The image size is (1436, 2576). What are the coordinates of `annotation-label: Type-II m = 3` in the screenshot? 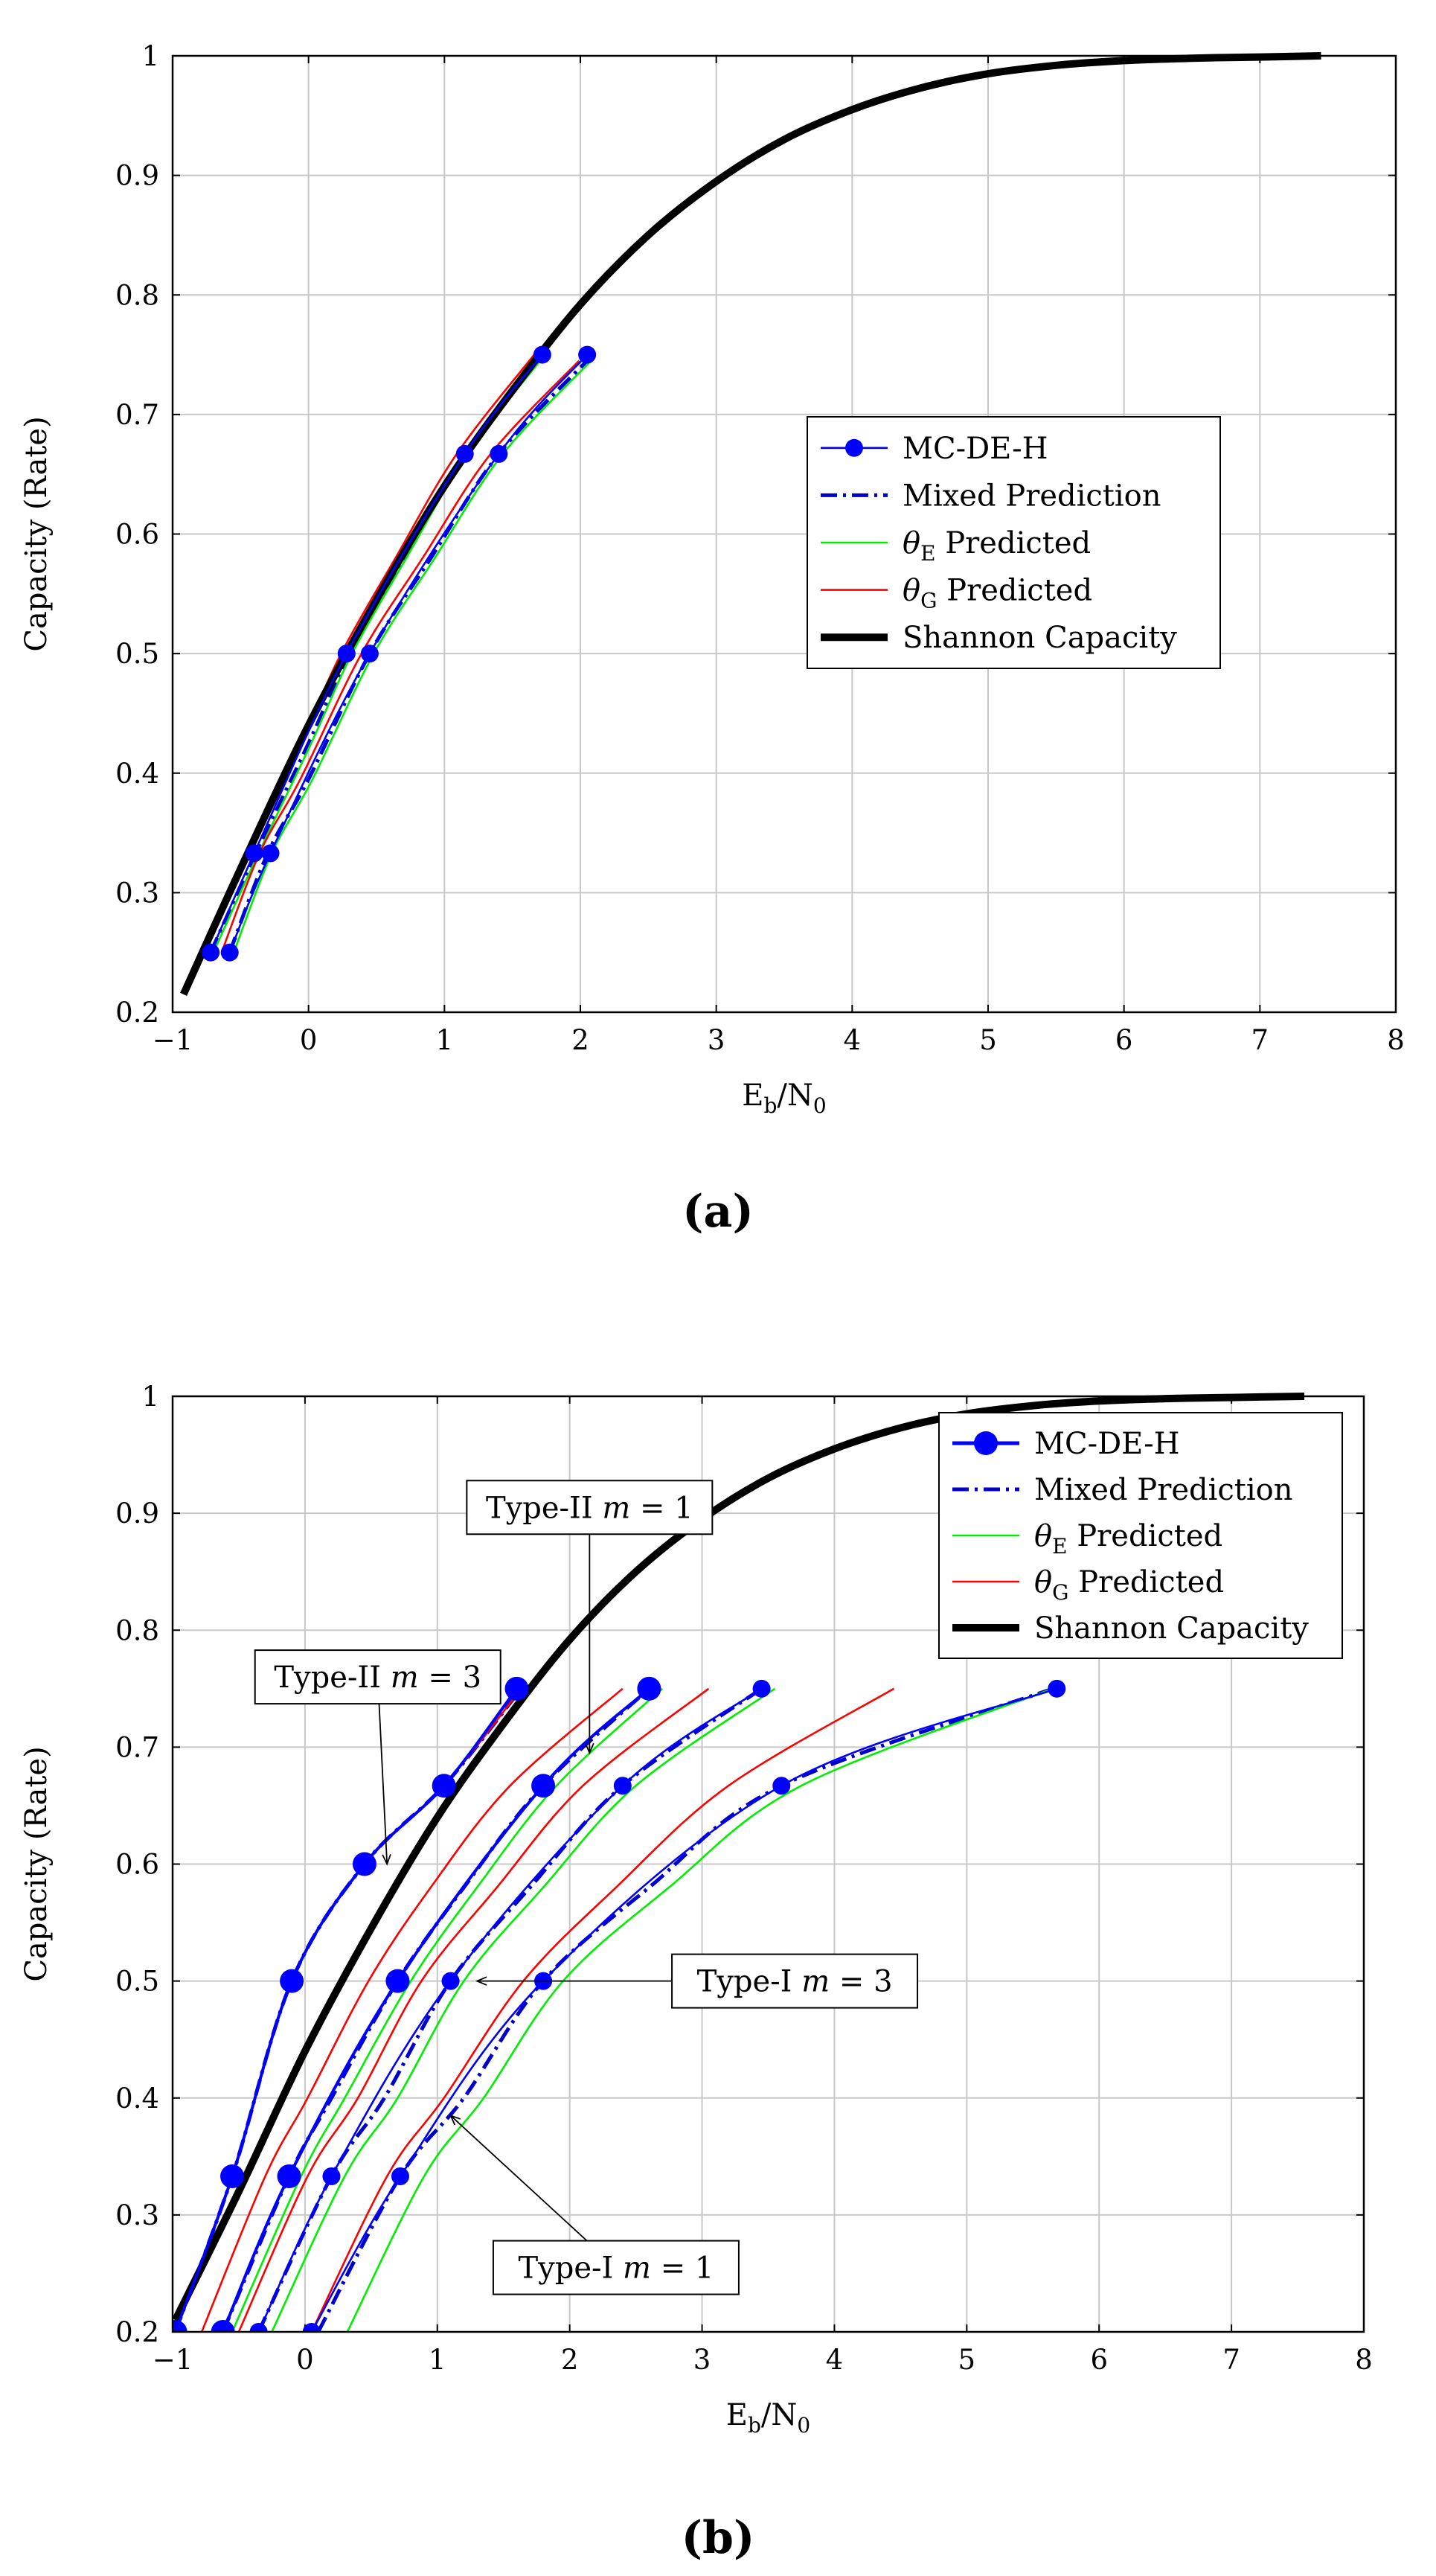 It's located at (377, 1678).